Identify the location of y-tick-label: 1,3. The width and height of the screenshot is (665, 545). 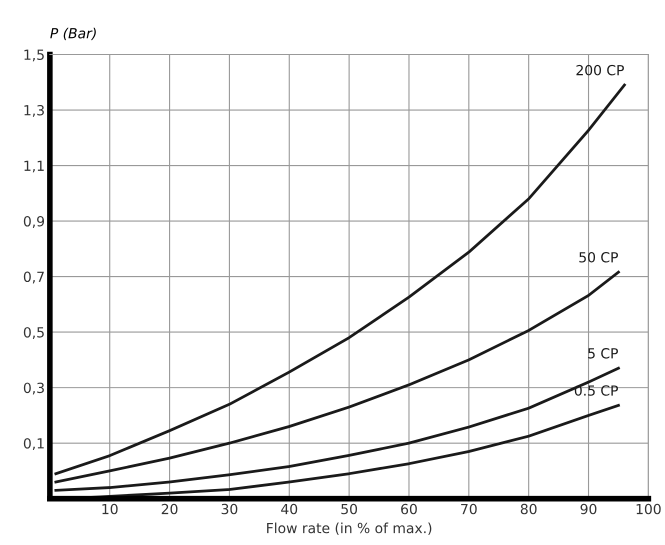
(34, 110).